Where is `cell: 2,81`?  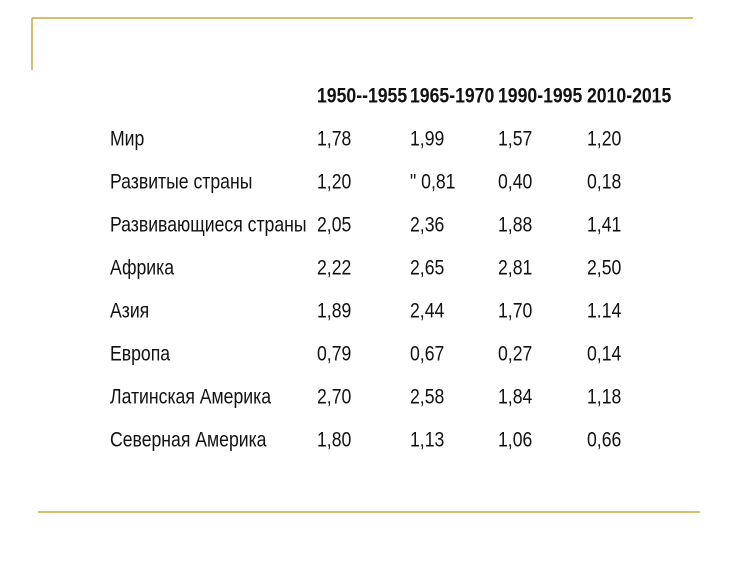
cell: 2,81 is located at coordinates (515, 268).